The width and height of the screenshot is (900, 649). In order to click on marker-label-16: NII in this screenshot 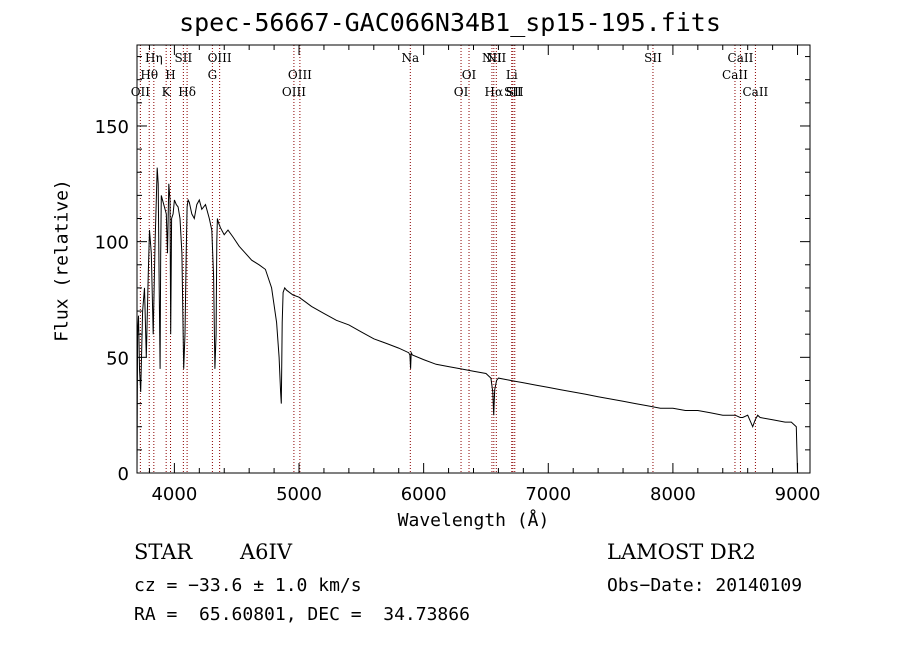, I will do `click(496, 58)`.